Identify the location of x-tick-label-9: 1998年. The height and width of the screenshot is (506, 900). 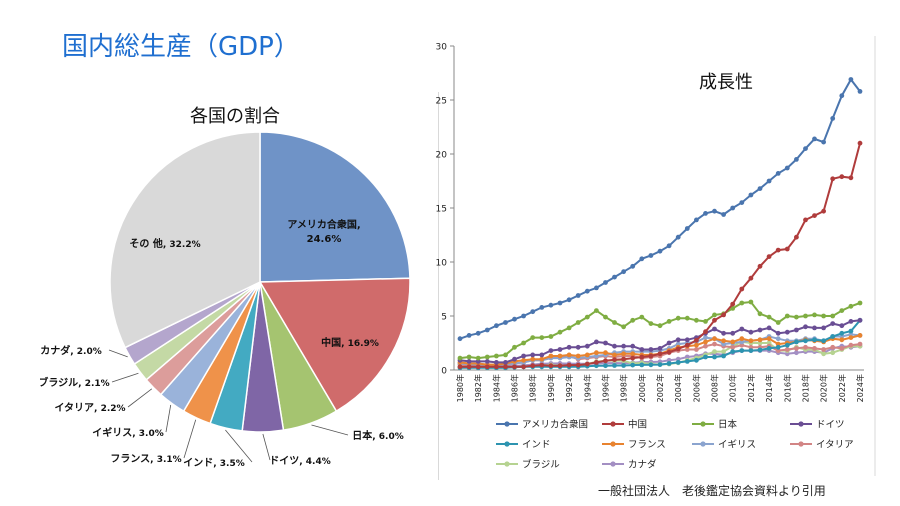
(624, 388).